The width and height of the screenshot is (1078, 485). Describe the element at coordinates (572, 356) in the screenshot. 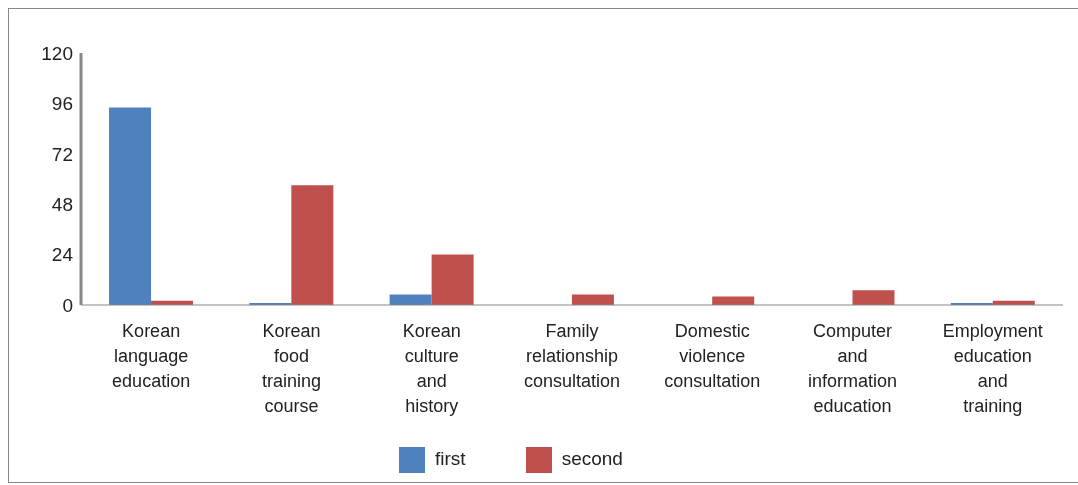

I see `x-tick-label: Family relationship consultation` at that location.